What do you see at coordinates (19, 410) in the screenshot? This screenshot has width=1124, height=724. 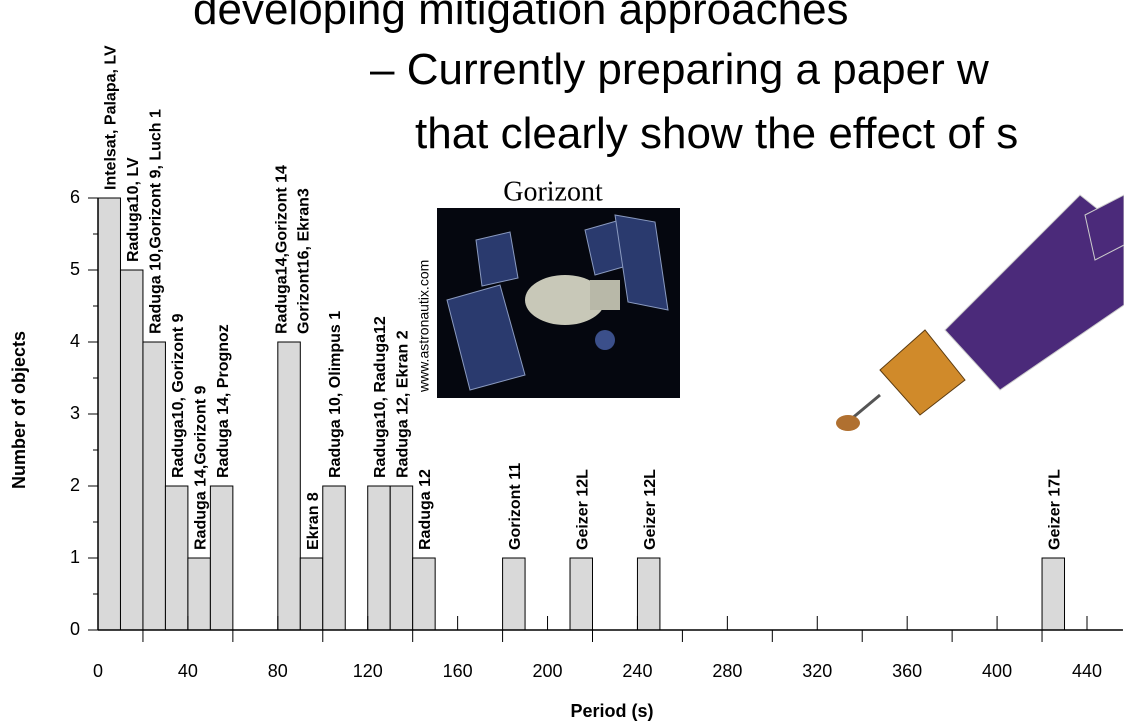 I see `y-axis-title: Number of objects` at bounding box center [19, 410].